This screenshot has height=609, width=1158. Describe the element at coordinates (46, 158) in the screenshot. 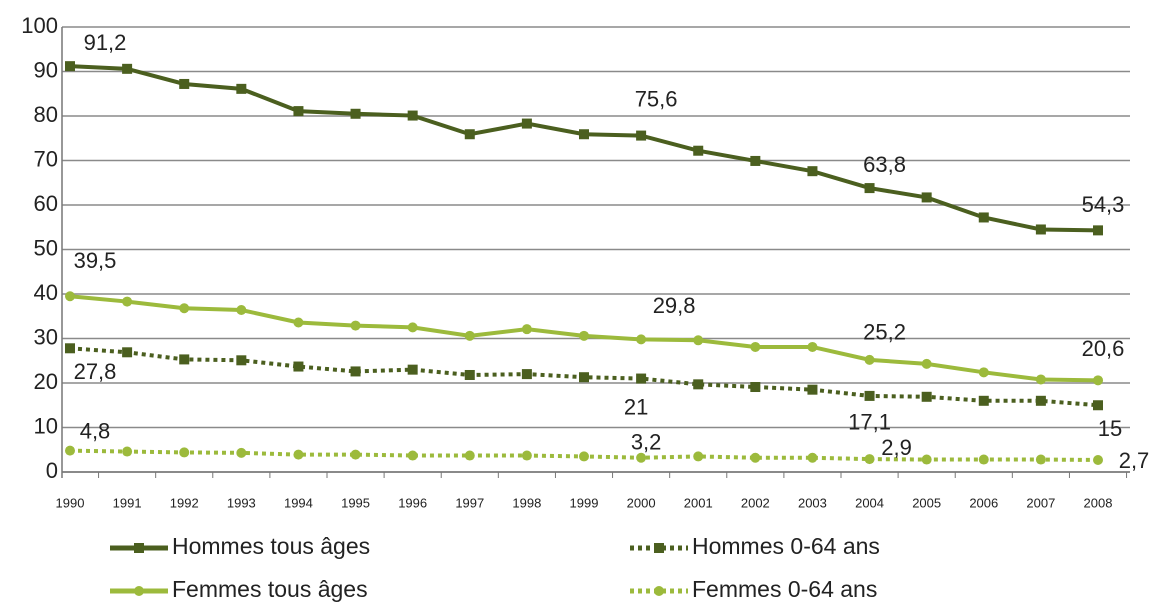

I see `y-tick-label: 70` at that location.